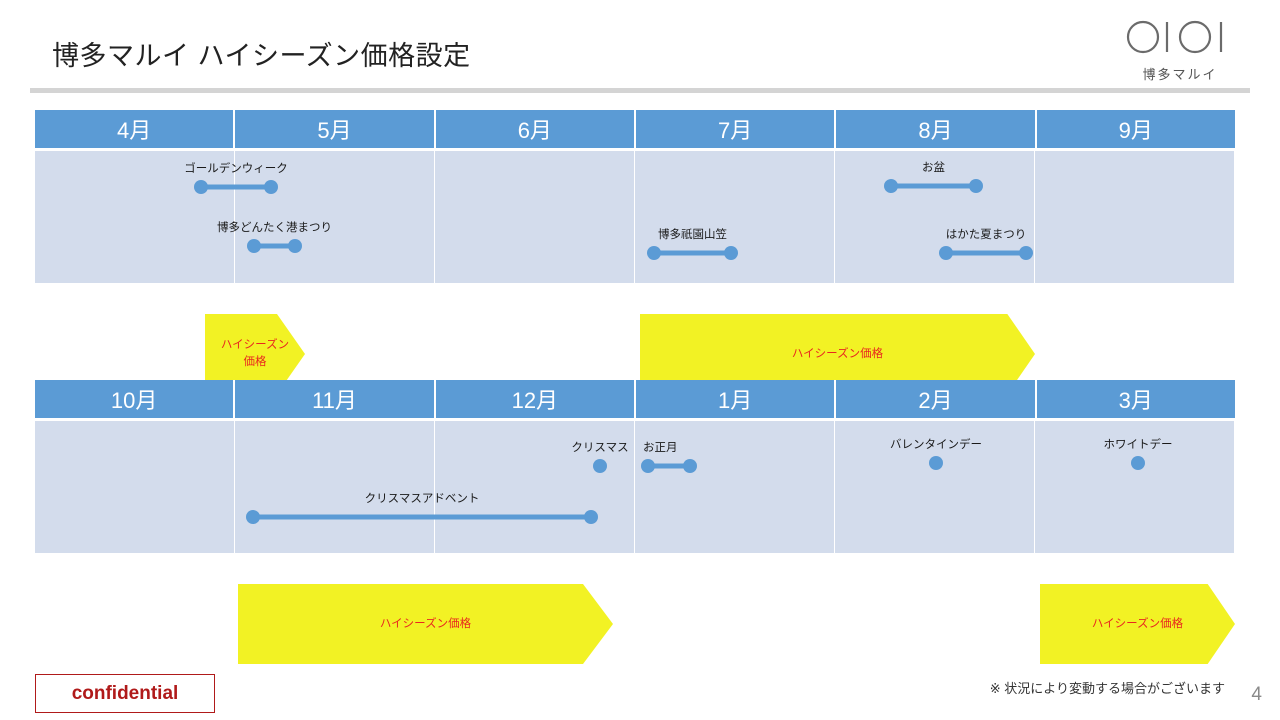 The height and width of the screenshot is (720, 1280). I want to click on event-label: クリスマス, so click(600, 448).